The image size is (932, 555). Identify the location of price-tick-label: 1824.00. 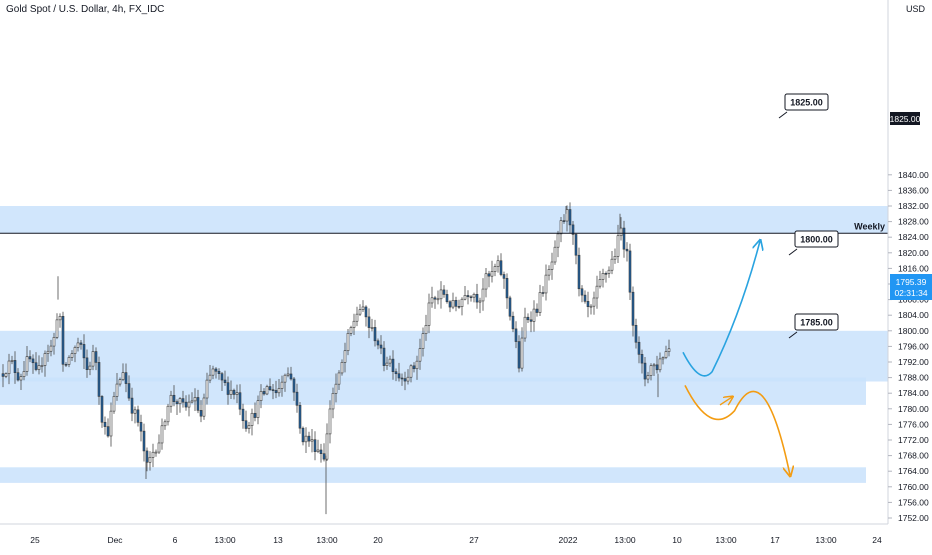
(913, 237).